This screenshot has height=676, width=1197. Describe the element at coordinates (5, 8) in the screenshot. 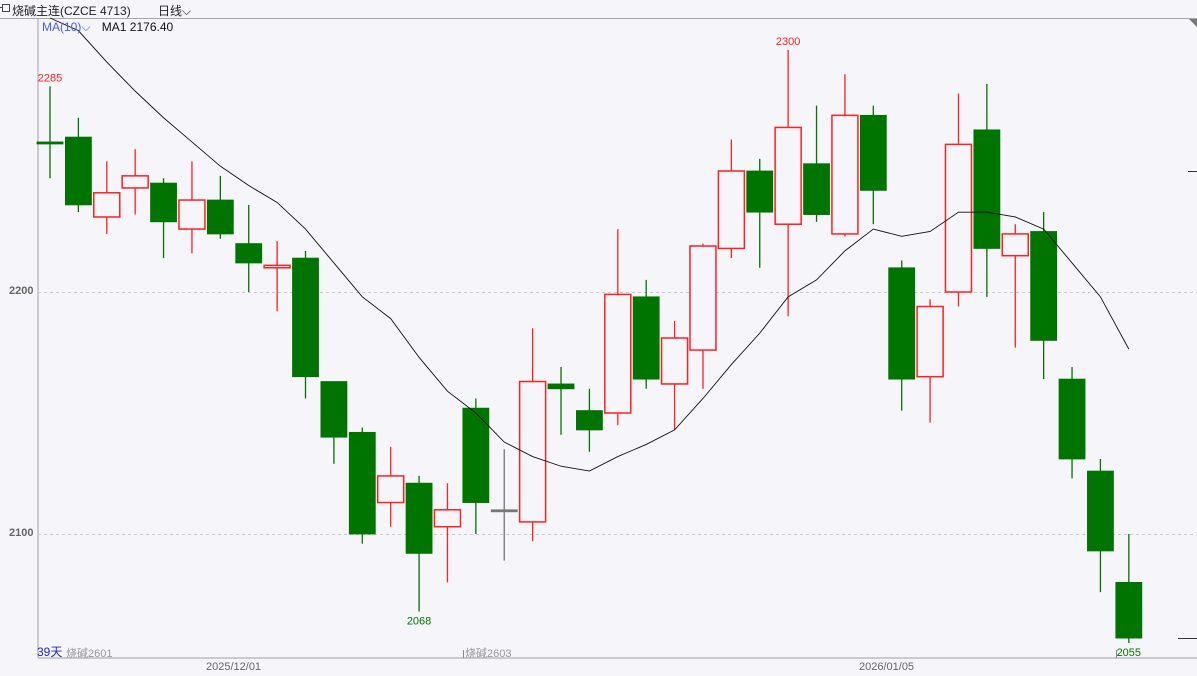

I see `menu-icon` at that location.